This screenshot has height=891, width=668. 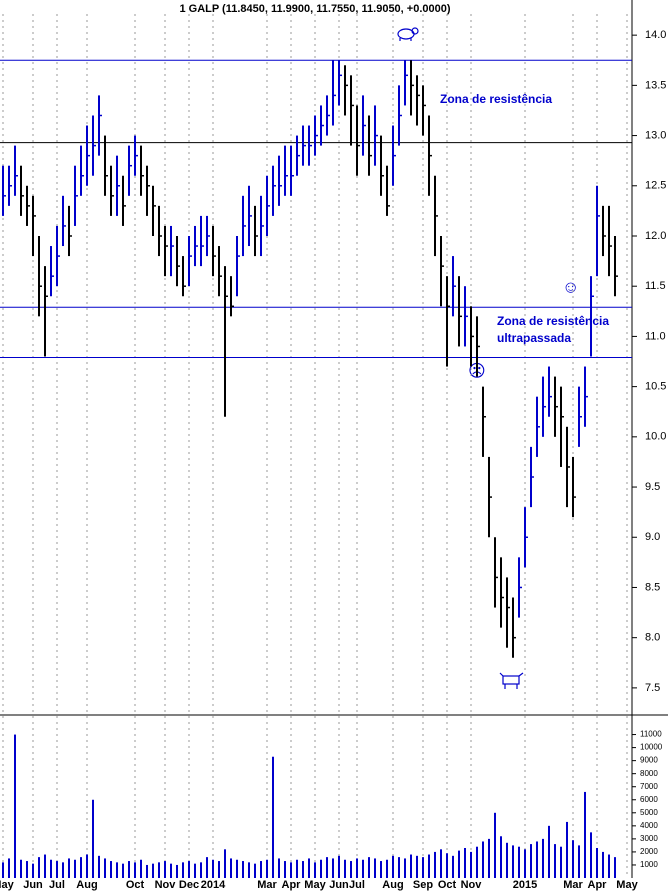 I want to click on y-tick-label: 8.5, so click(x=652, y=587).